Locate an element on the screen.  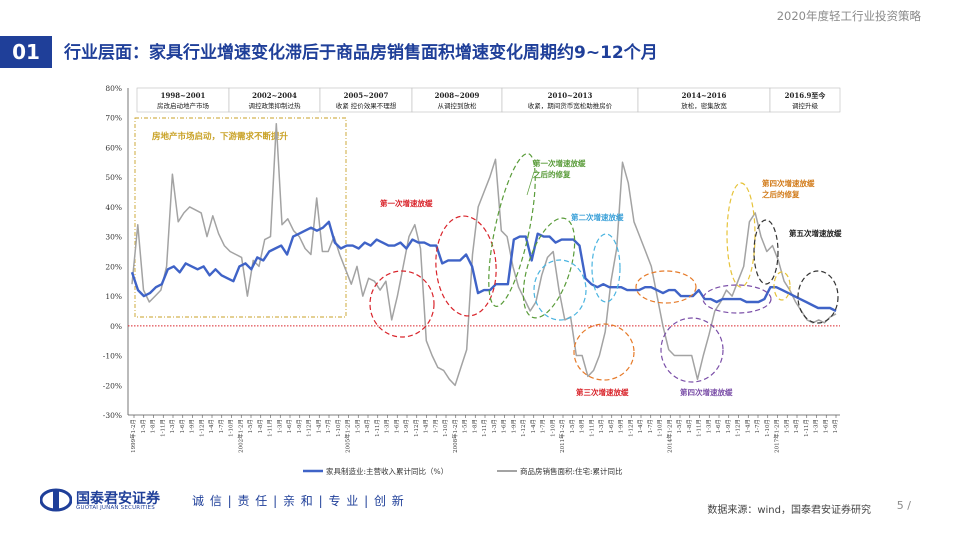
period-range: 2016.9至今 is located at coordinates (805, 95).